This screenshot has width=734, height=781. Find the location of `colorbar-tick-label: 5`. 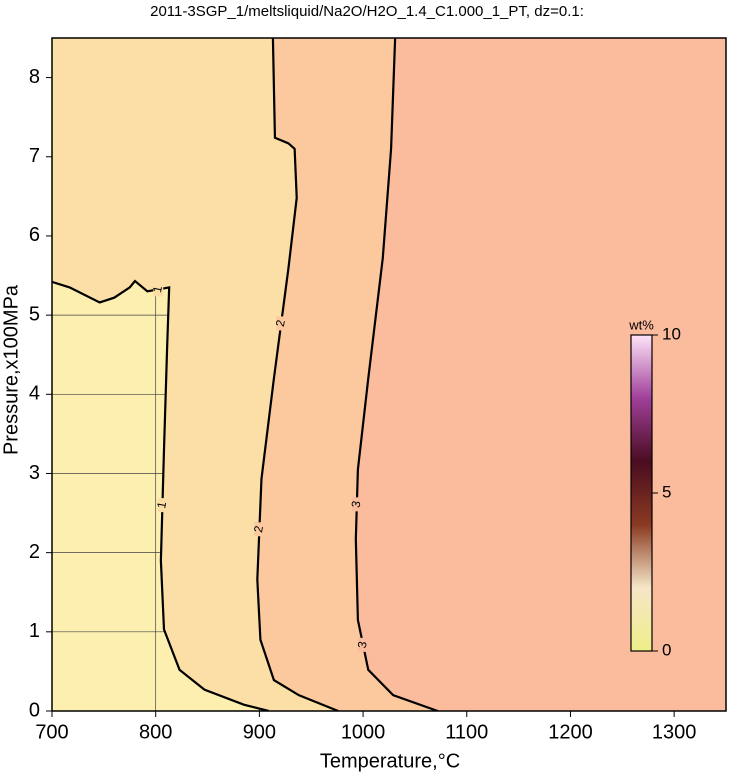

colorbar-tick-label: 5 is located at coordinates (666, 491).